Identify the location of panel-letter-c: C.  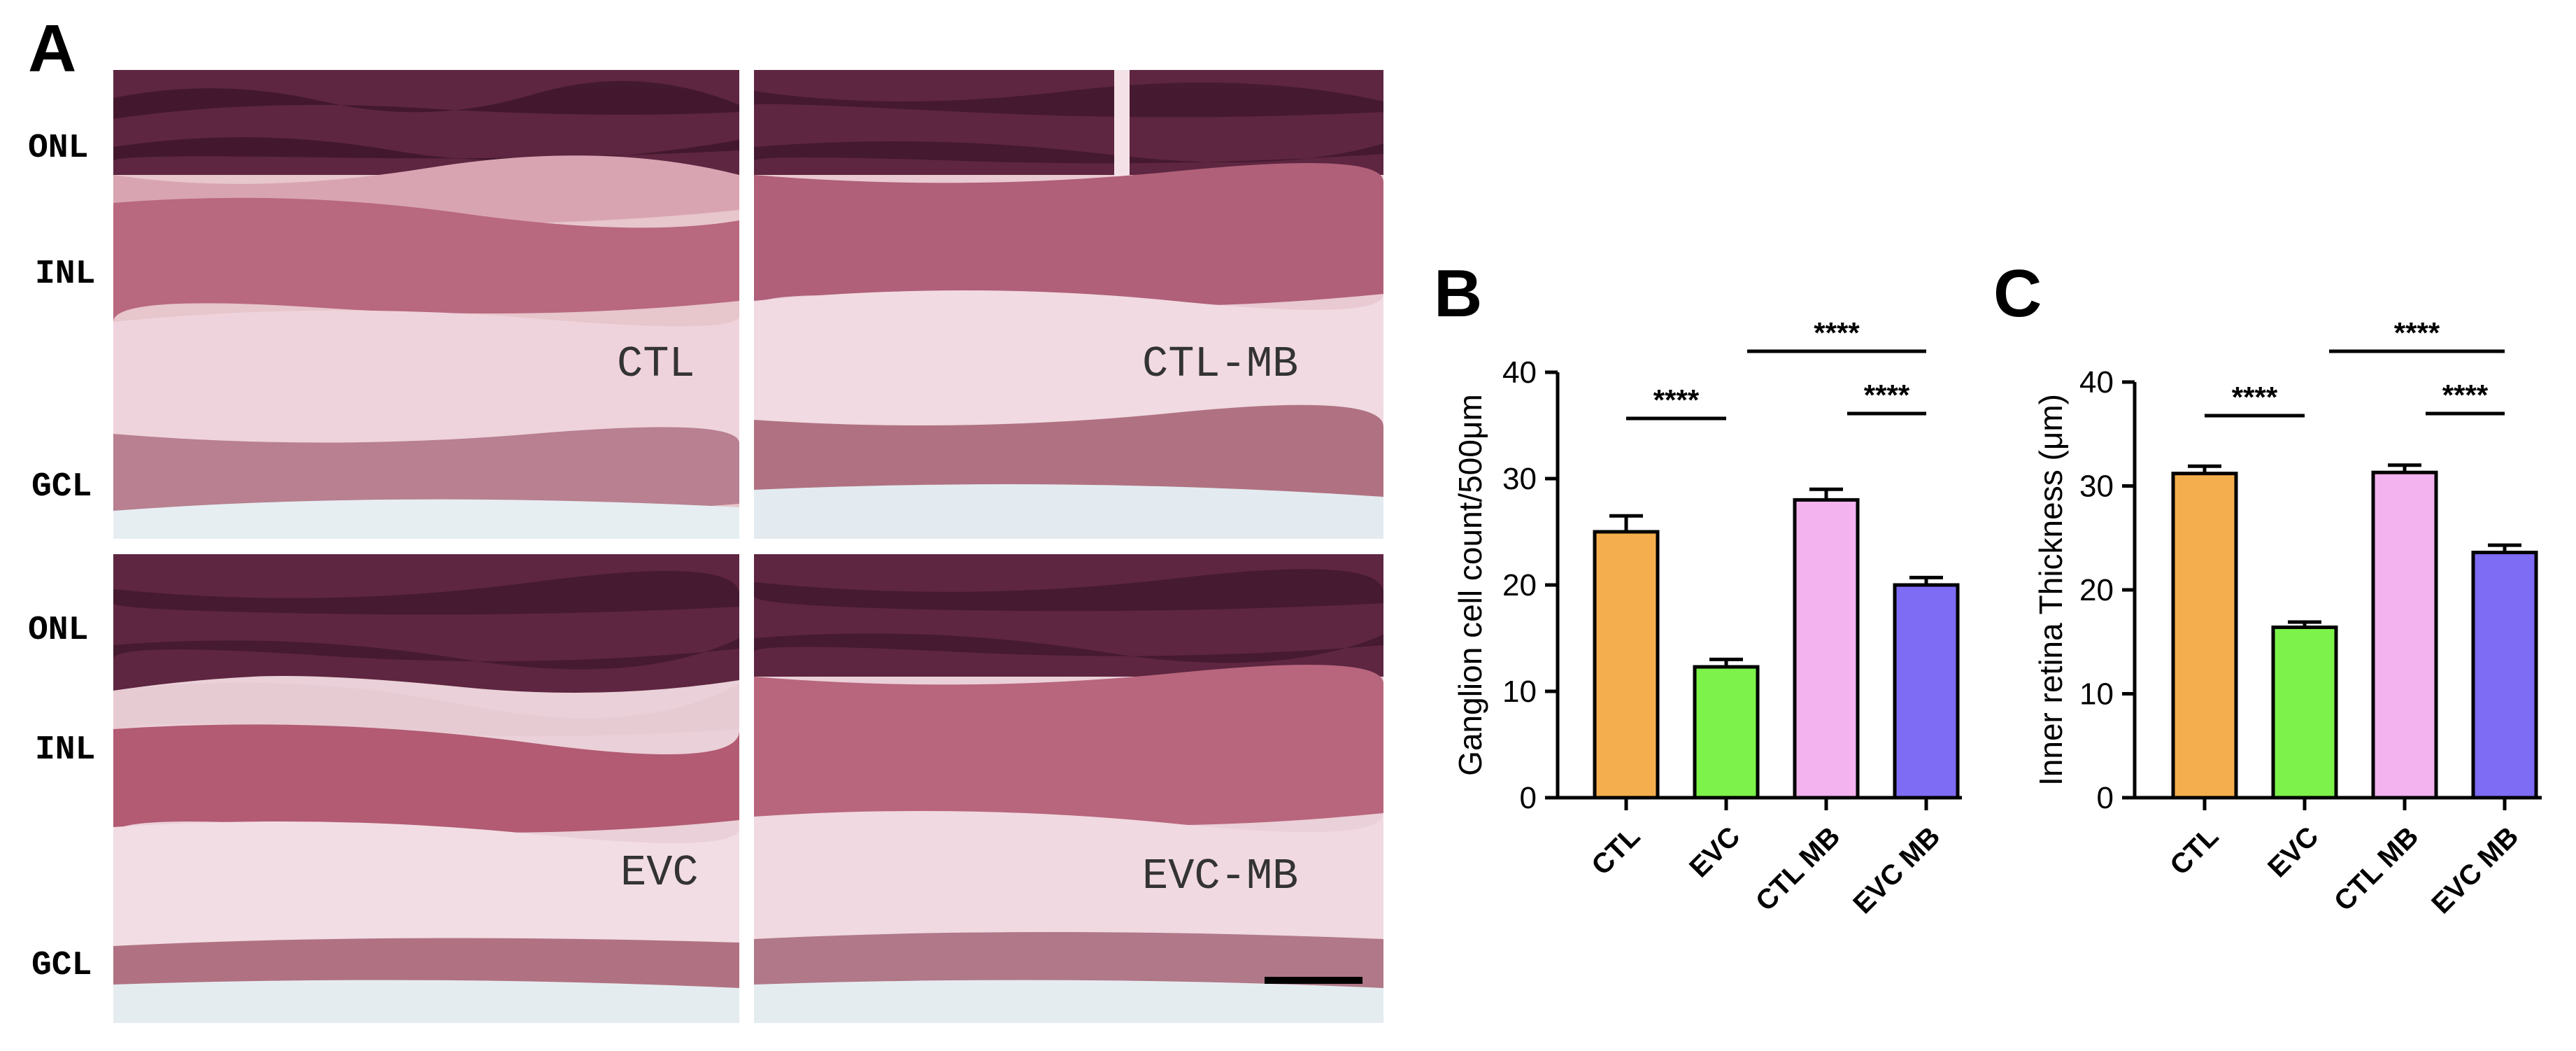
(2017, 293).